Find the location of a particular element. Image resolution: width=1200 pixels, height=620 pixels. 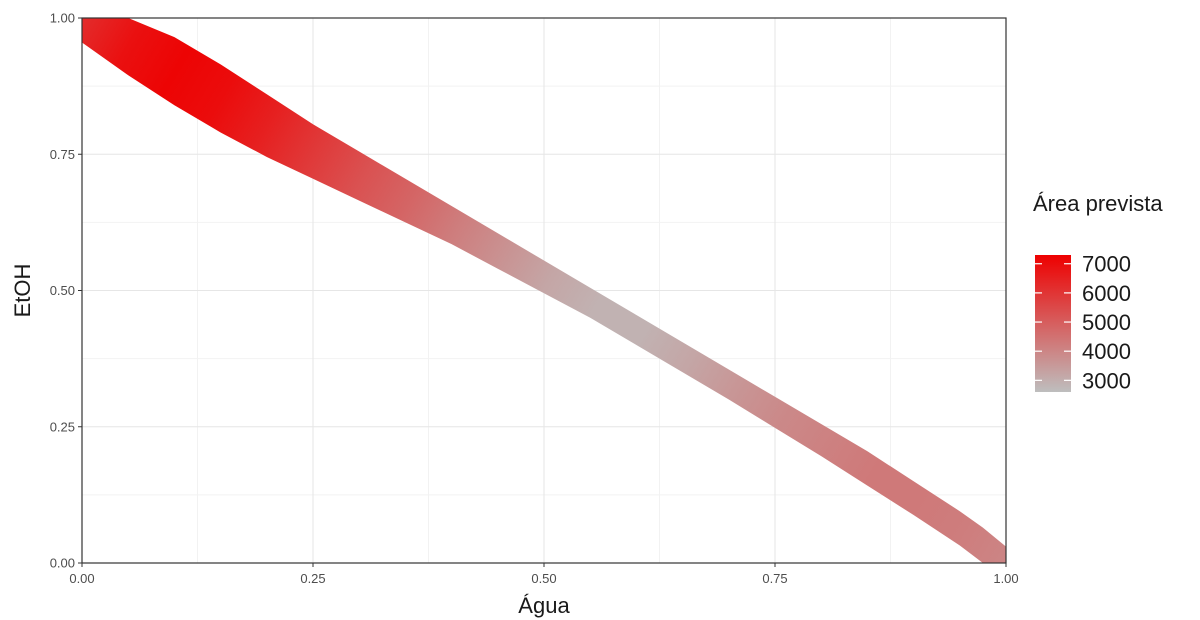

legend-label: 3000 is located at coordinates (1106, 380).